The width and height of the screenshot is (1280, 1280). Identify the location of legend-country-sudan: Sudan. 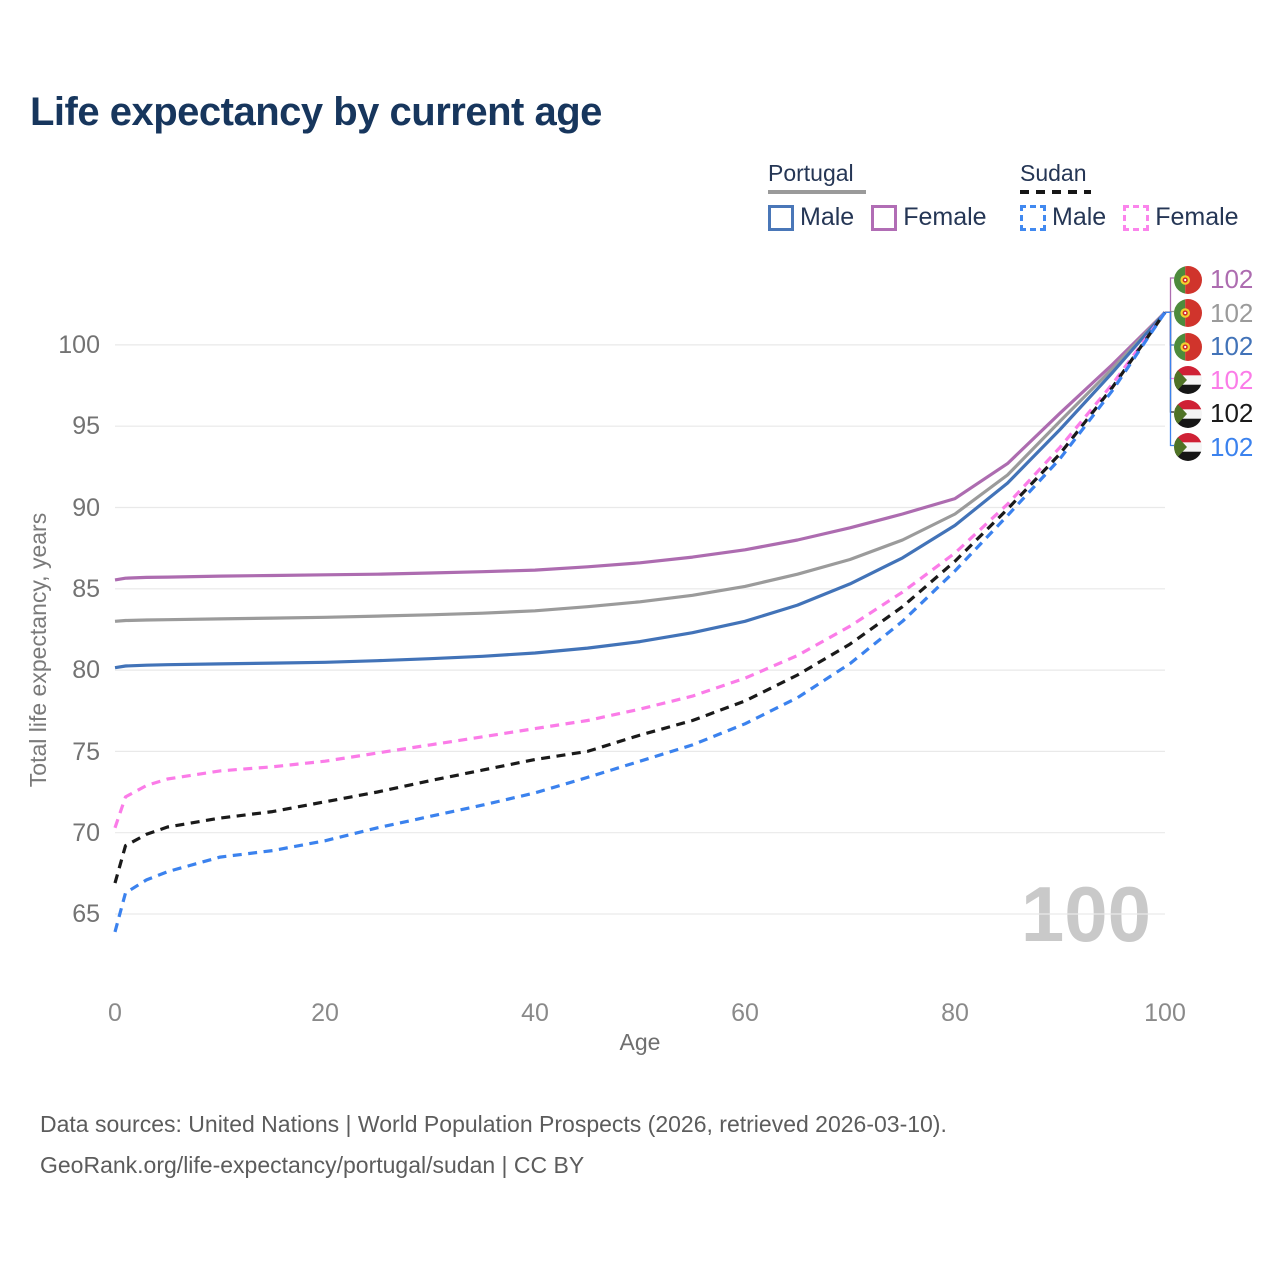
(1053, 173).